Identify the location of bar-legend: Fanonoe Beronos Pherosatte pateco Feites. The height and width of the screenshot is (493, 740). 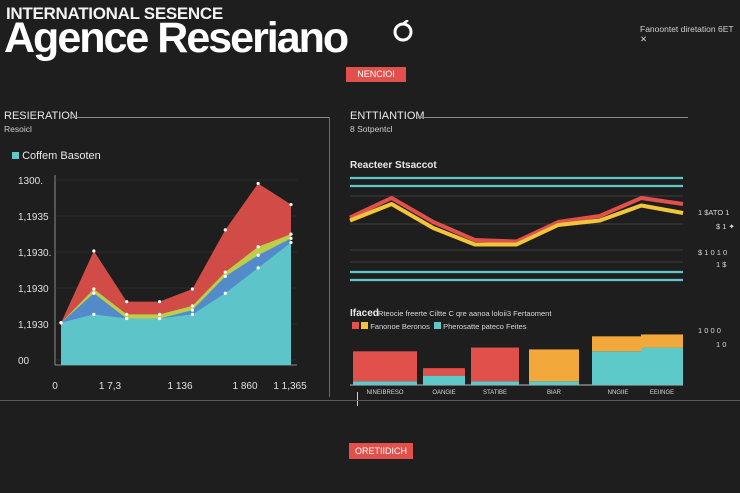
(439, 326).